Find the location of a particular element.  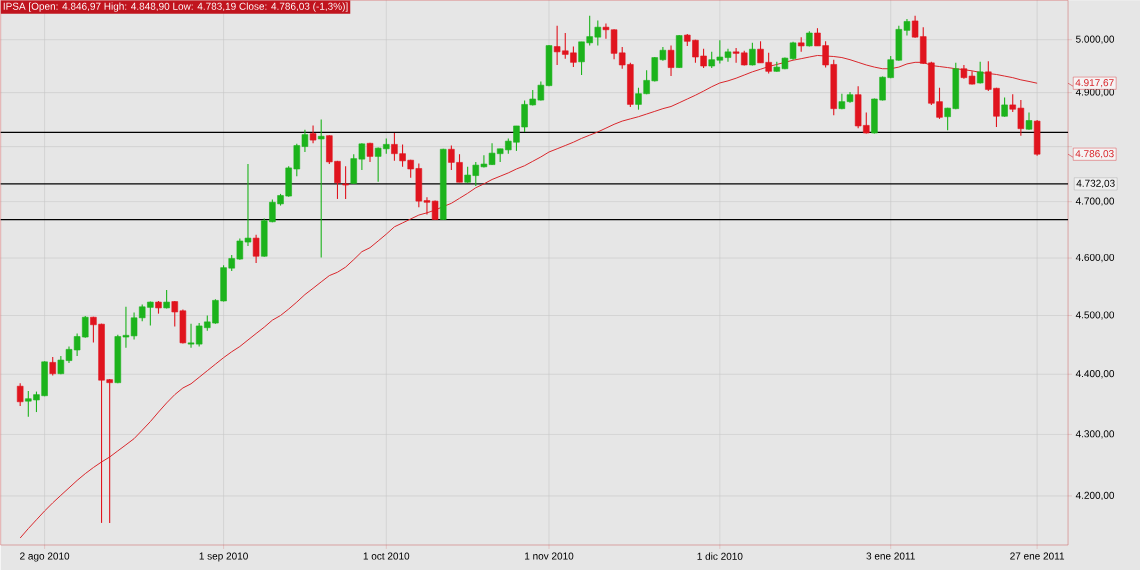

y-tick-label: 4.700,00 is located at coordinates (1095, 201).